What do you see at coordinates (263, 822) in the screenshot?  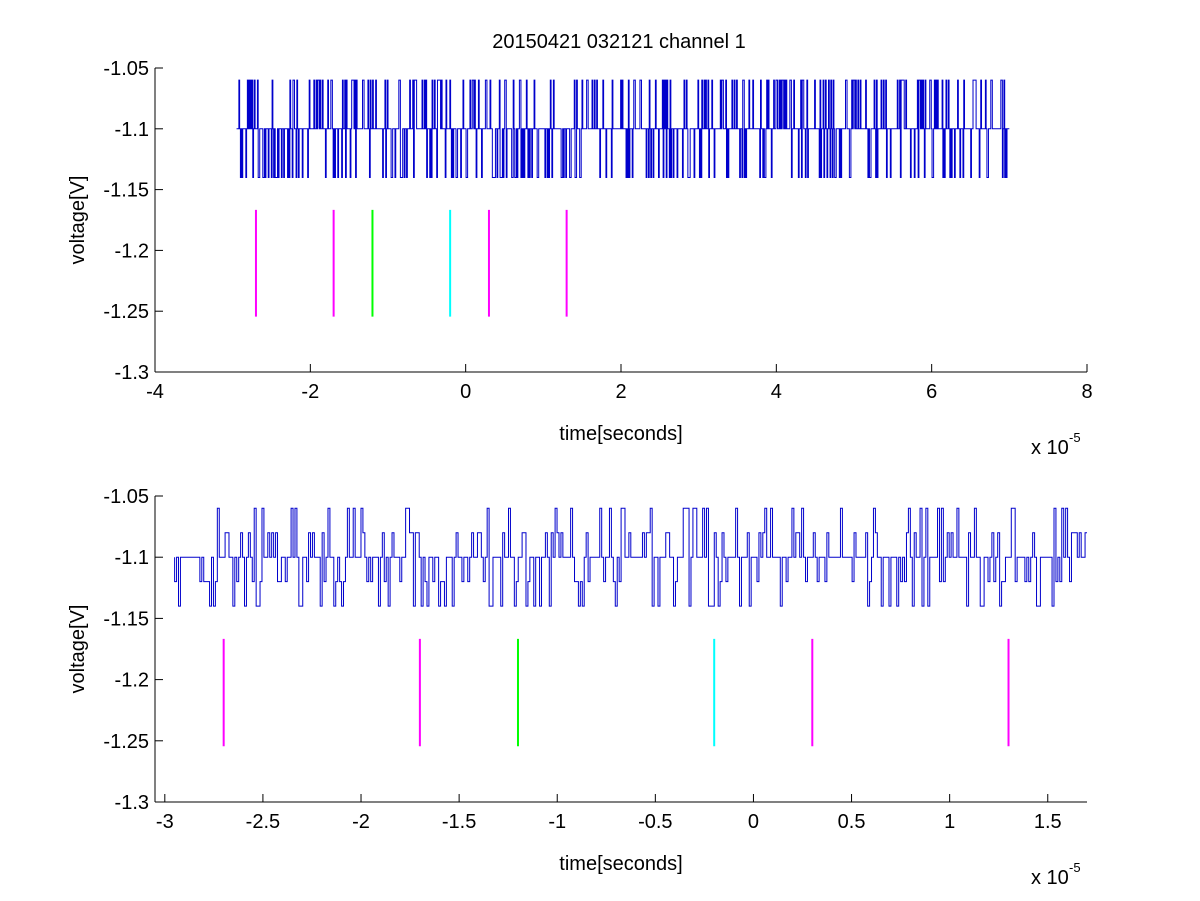 I see `x-tick-label: -2.5` at bounding box center [263, 822].